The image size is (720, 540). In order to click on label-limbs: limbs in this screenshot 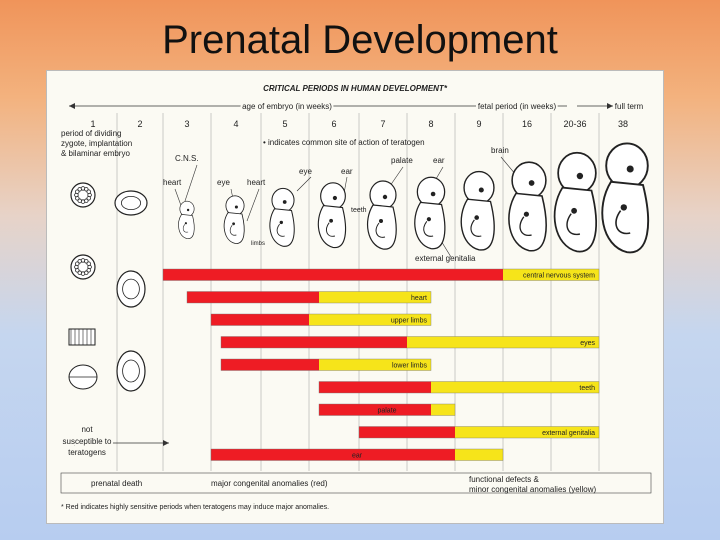, I will do `click(258, 244)`.